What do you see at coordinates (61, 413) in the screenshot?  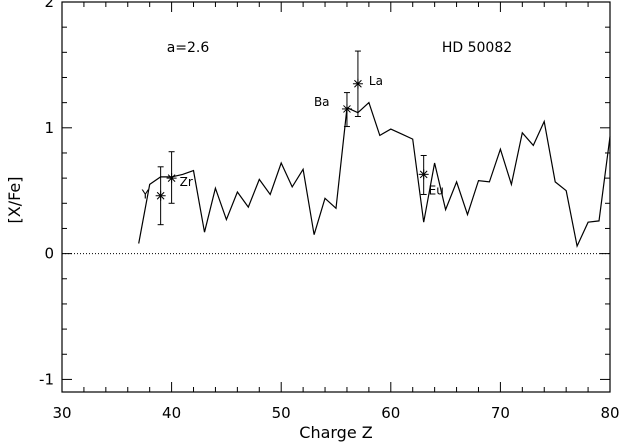 I see `x-tick-label: 30` at bounding box center [61, 413].